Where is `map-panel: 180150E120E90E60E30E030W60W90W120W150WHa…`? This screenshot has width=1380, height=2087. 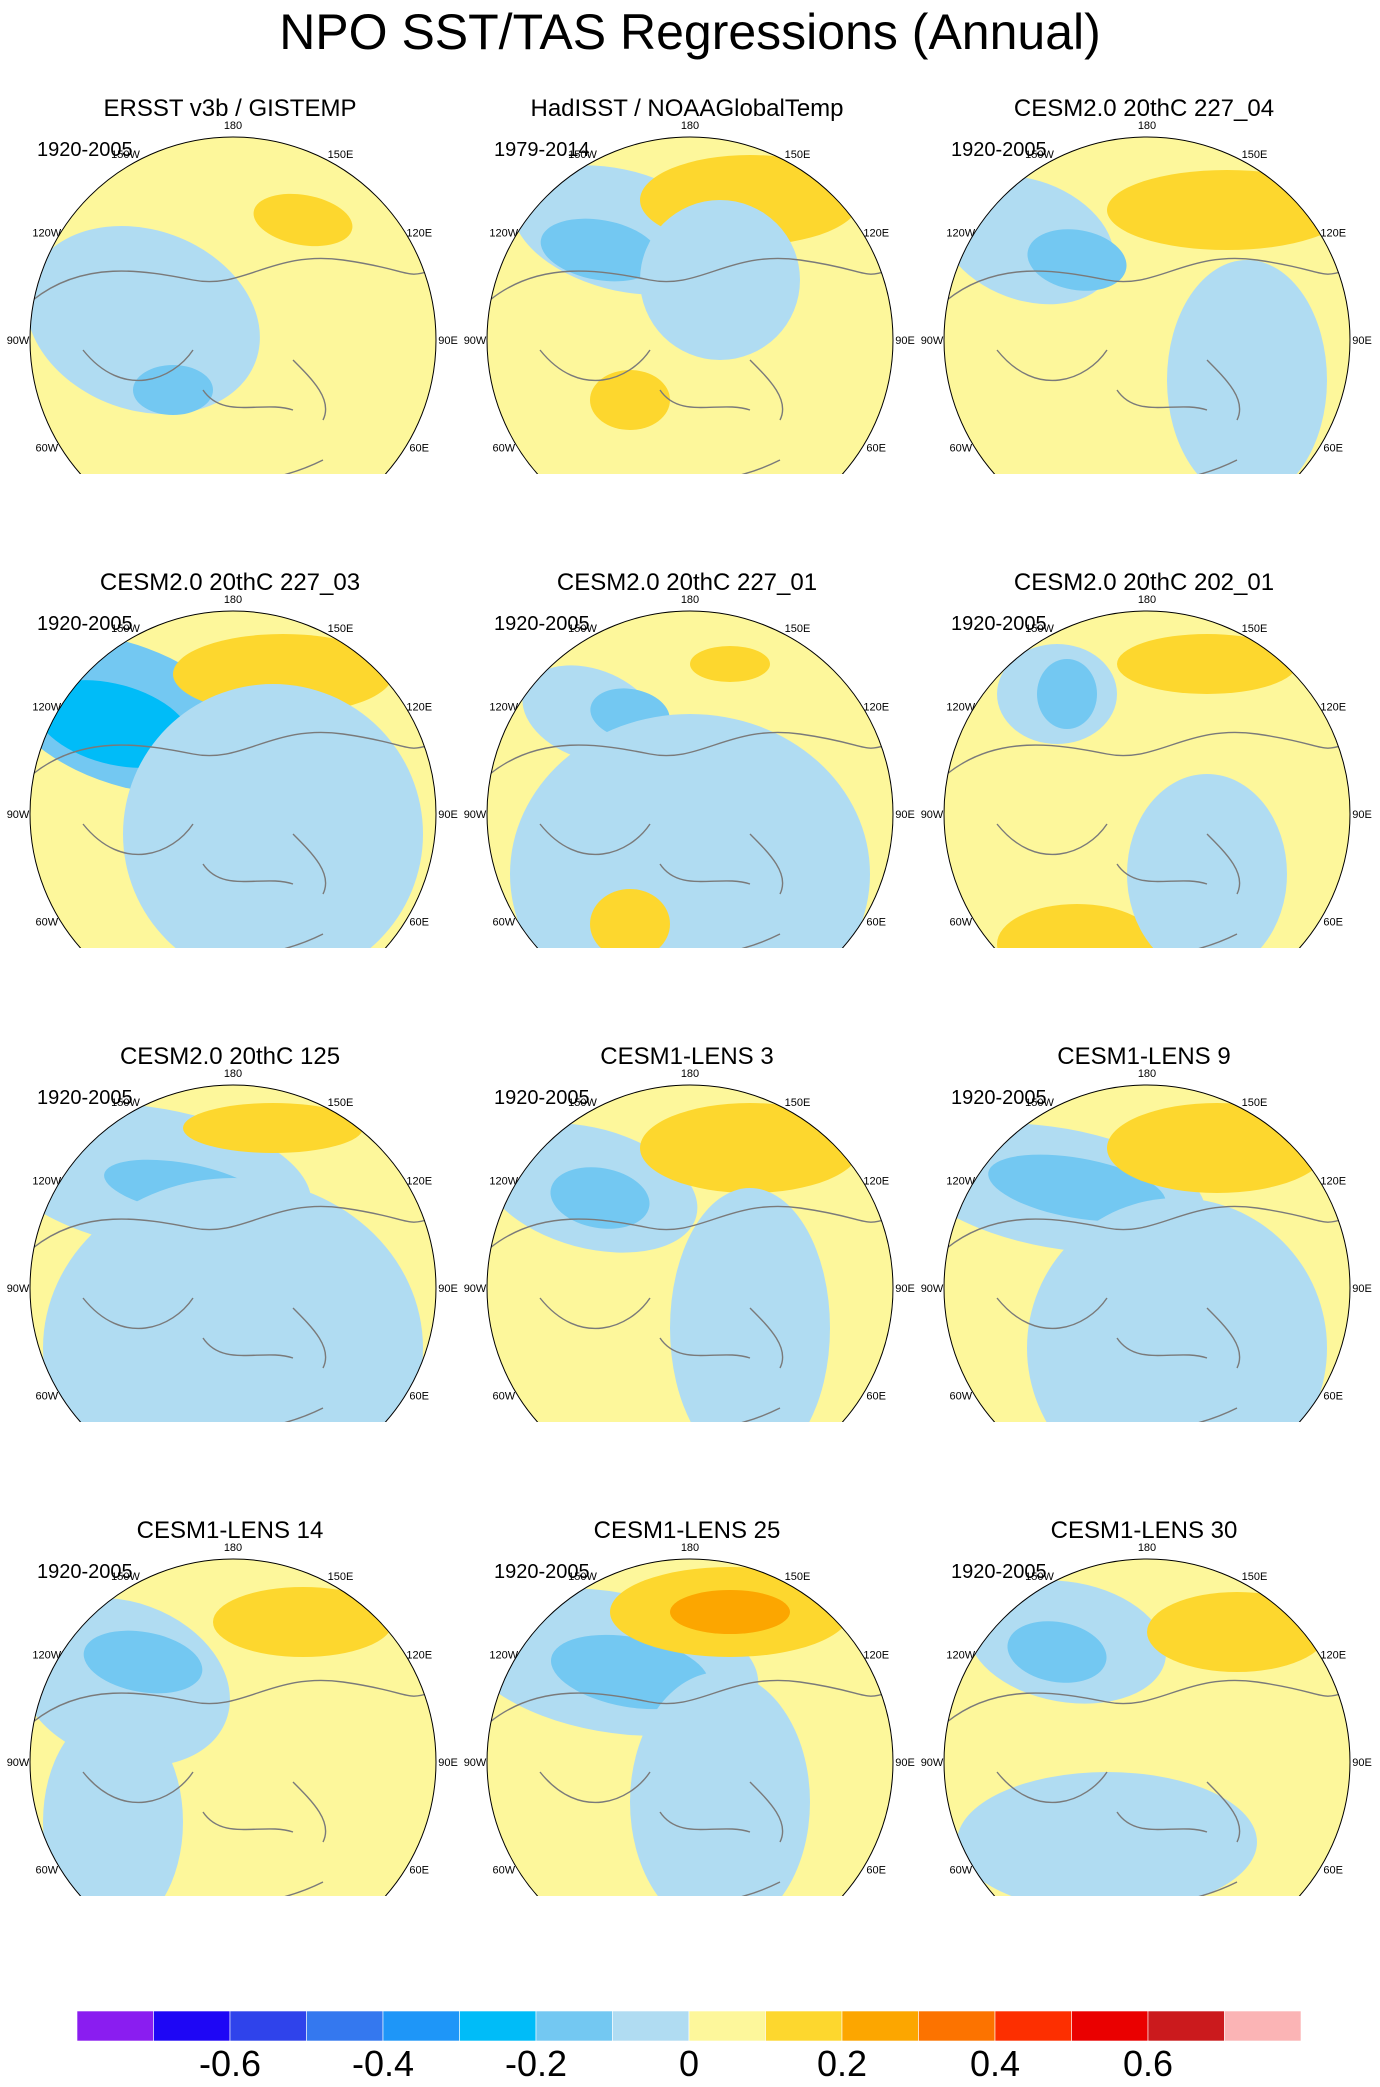
map-panel: 180150E120E90E60E30E030W60W90W120W150WHa… is located at coordinates (687, 237).